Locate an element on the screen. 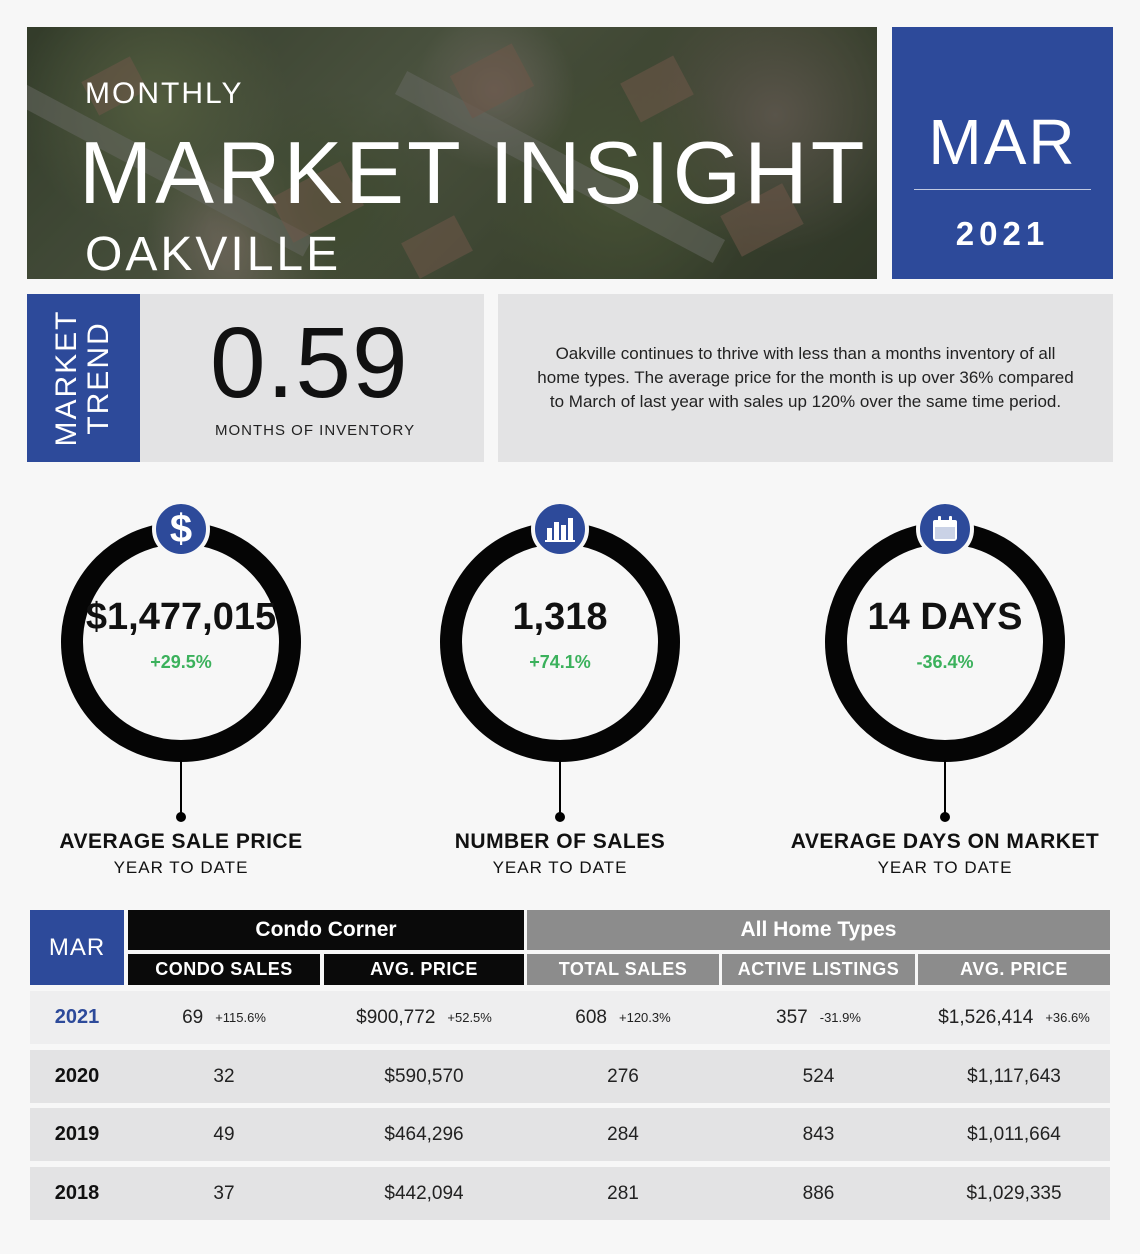  table-cell: $442,094 is located at coordinates (424, 1193).